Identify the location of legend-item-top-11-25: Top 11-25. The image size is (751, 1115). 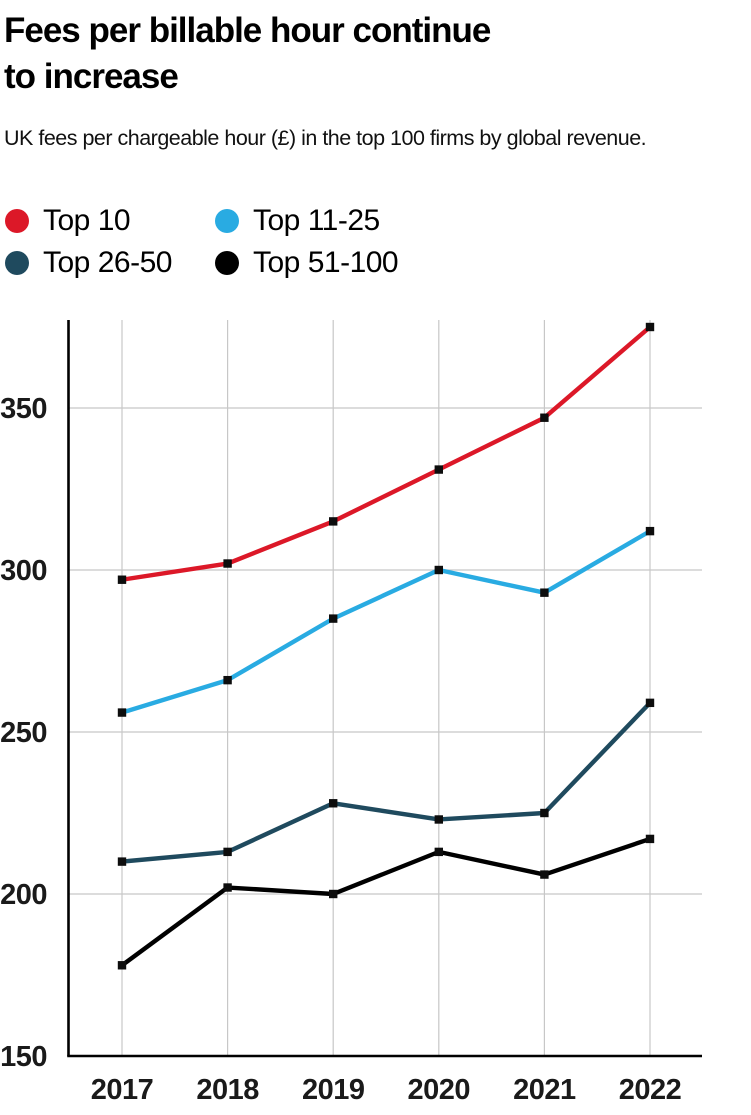
(306, 220).